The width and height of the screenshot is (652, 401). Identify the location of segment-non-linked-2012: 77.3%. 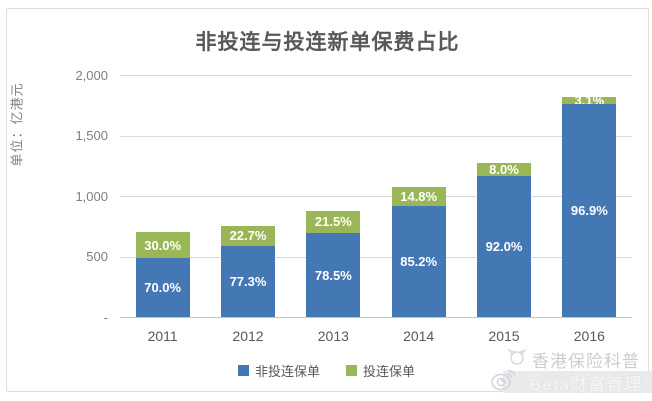
(248, 281).